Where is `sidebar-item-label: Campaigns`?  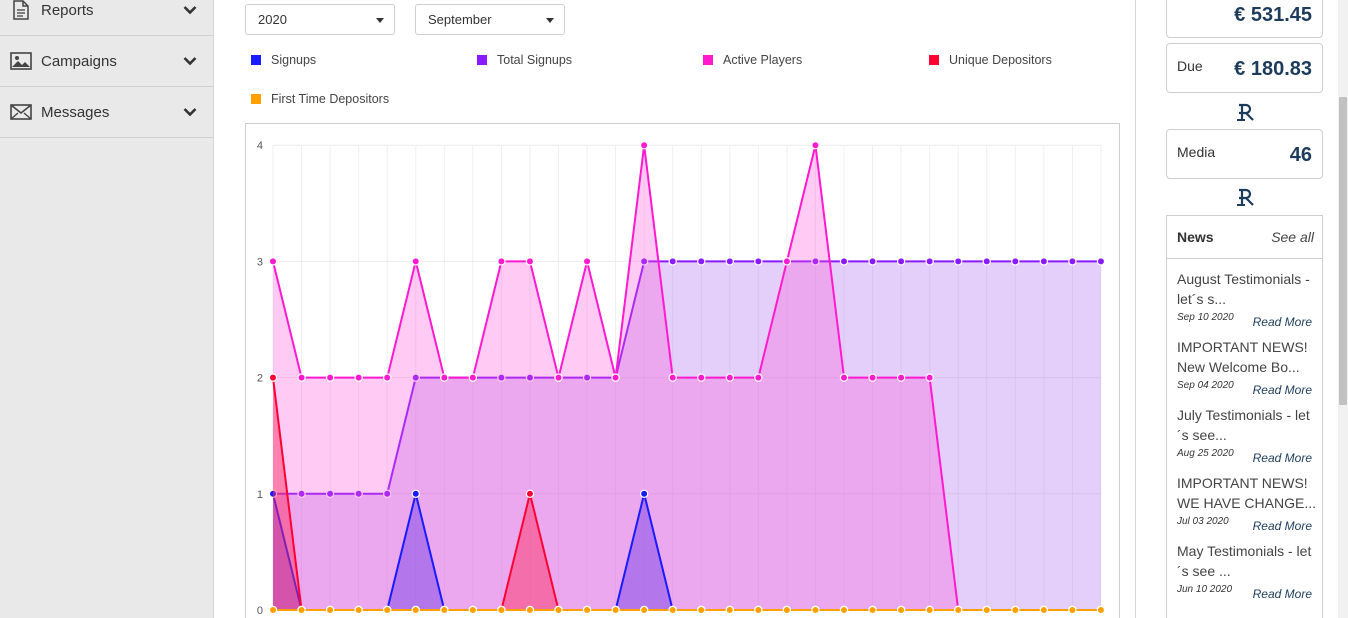 sidebar-item-label: Campaigns is located at coordinates (79, 61).